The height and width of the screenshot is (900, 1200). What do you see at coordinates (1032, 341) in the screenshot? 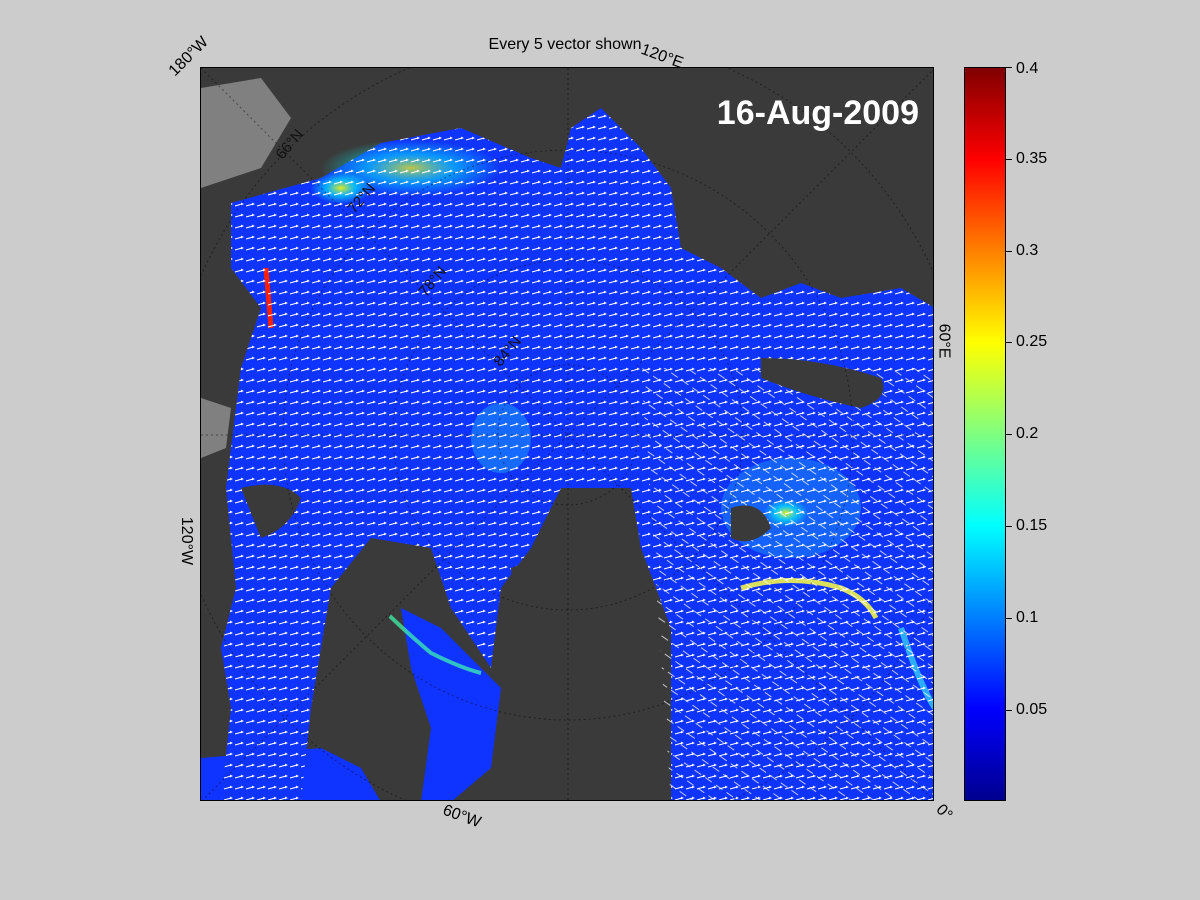
I see `colorbar-tick-label: 0.25` at bounding box center [1032, 341].